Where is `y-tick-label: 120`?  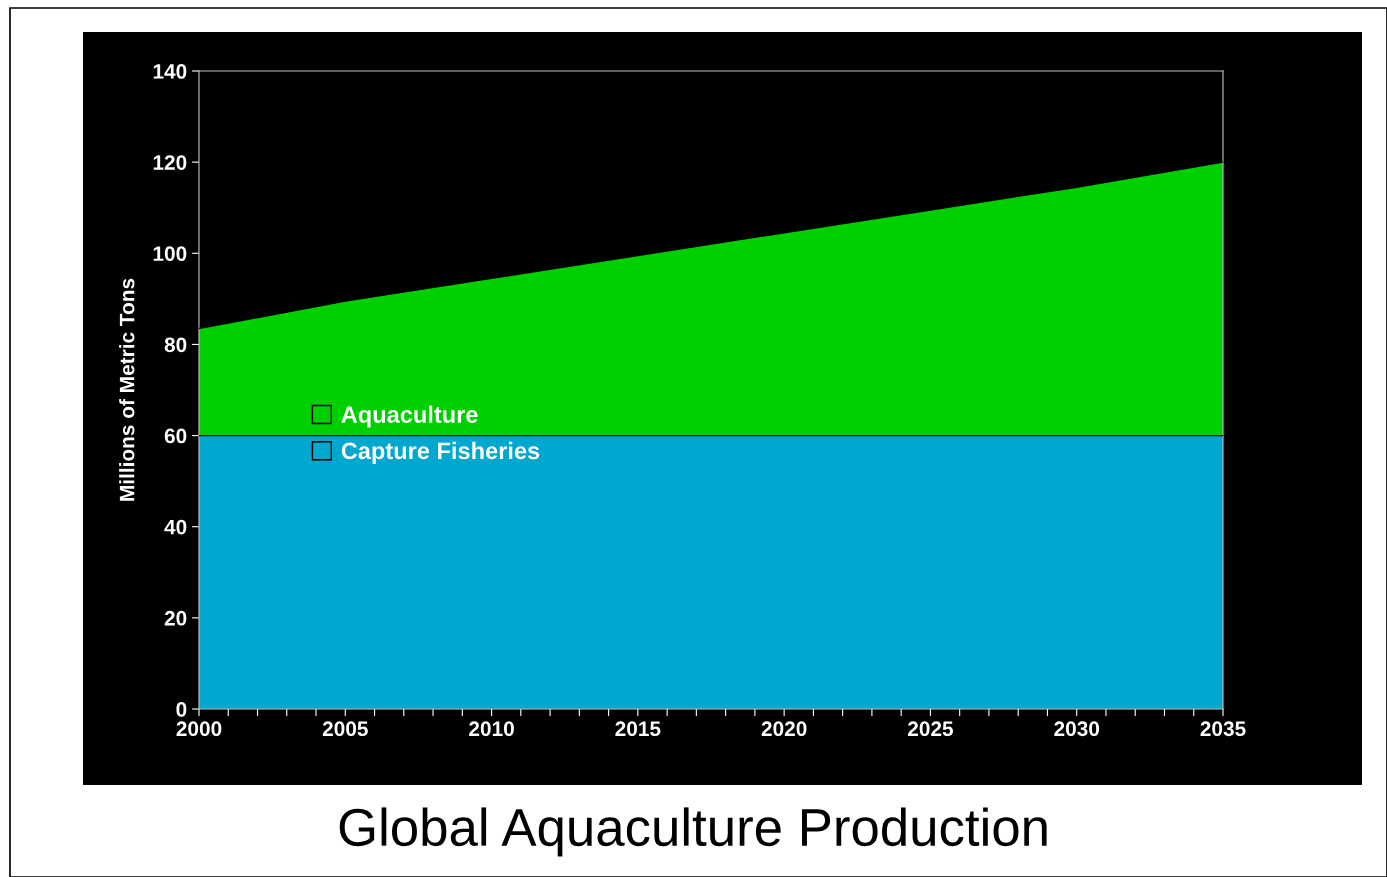
y-tick-label: 120 is located at coordinates (170, 162).